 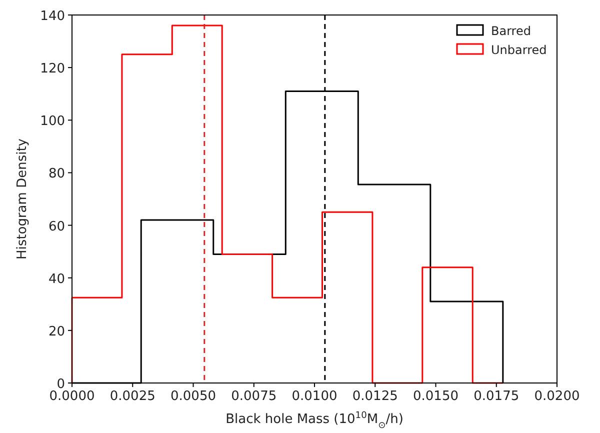 I want to click on x-tick-label: 0.0150, so click(x=435, y=396).